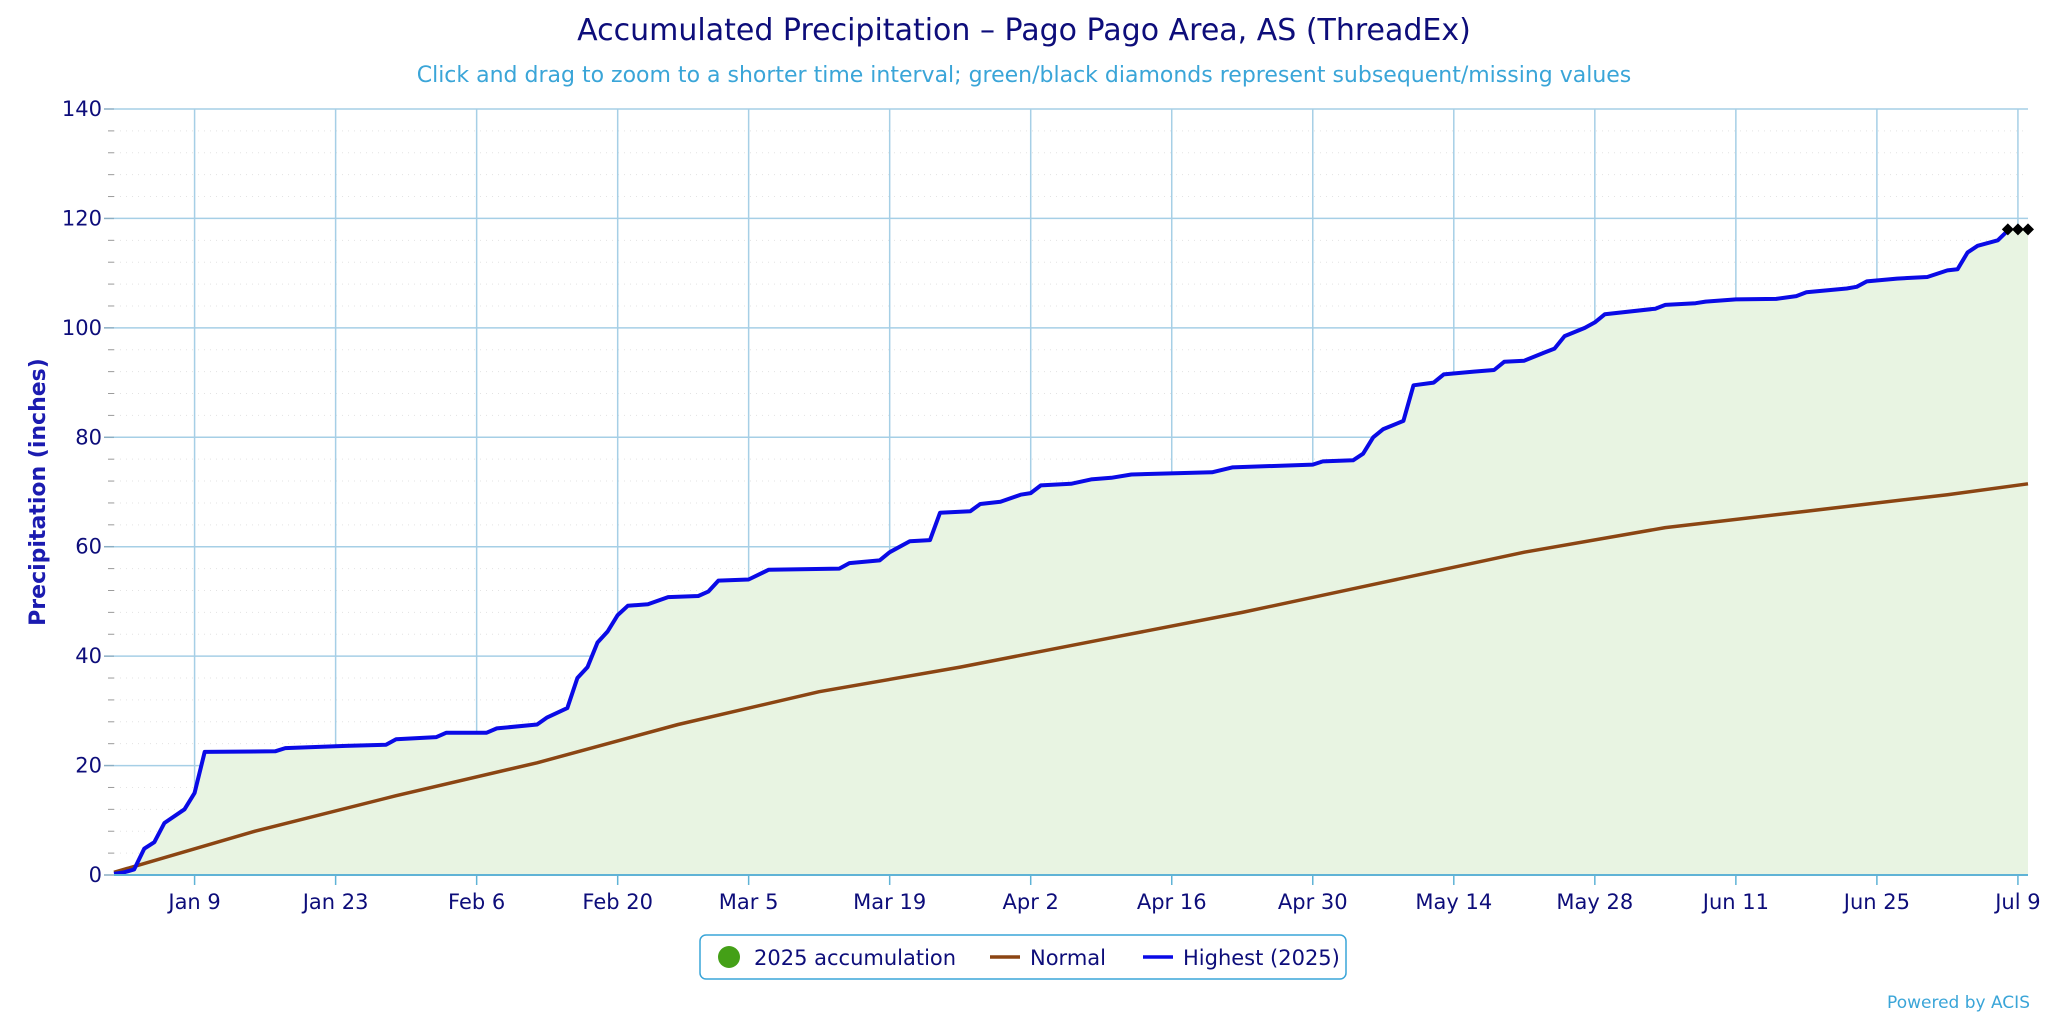  I want to click on legend-items: 2025 accumulation Normal Highest (2025), so click(1029, 958).